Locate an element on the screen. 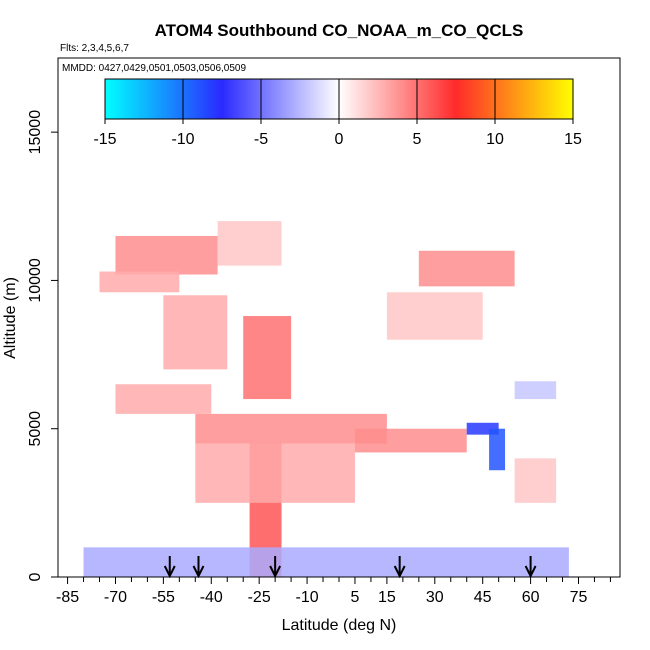 The width and height of the screenshot is (650, 650). x-tick-label: 75 is located at coordinates (579, 597).